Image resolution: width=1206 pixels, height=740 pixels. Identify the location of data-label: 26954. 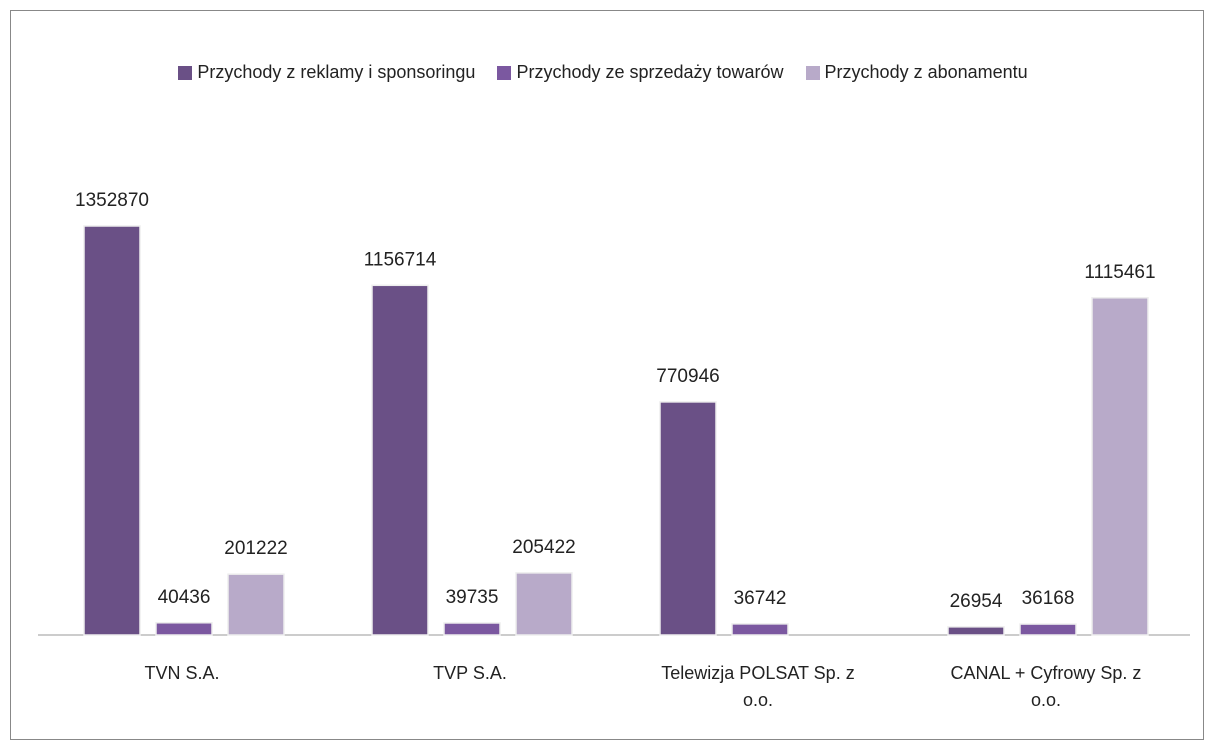
(976, 601).